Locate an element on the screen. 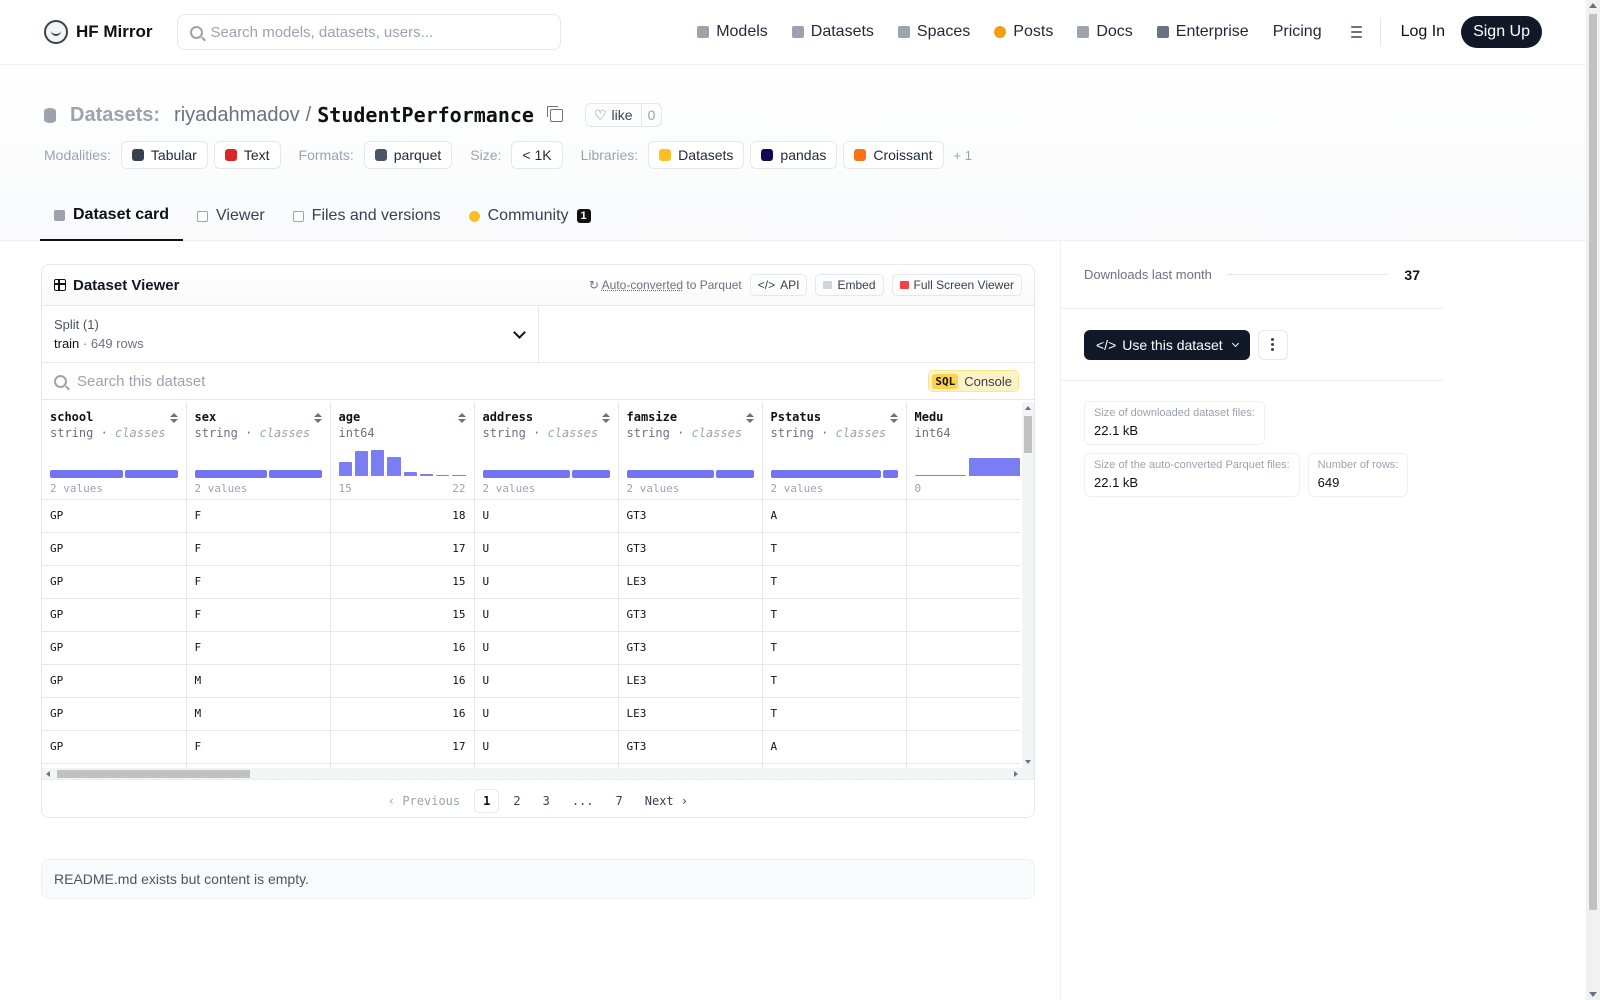  column-header-medu: Medu int64 0 is located at coordinates (963, 451).